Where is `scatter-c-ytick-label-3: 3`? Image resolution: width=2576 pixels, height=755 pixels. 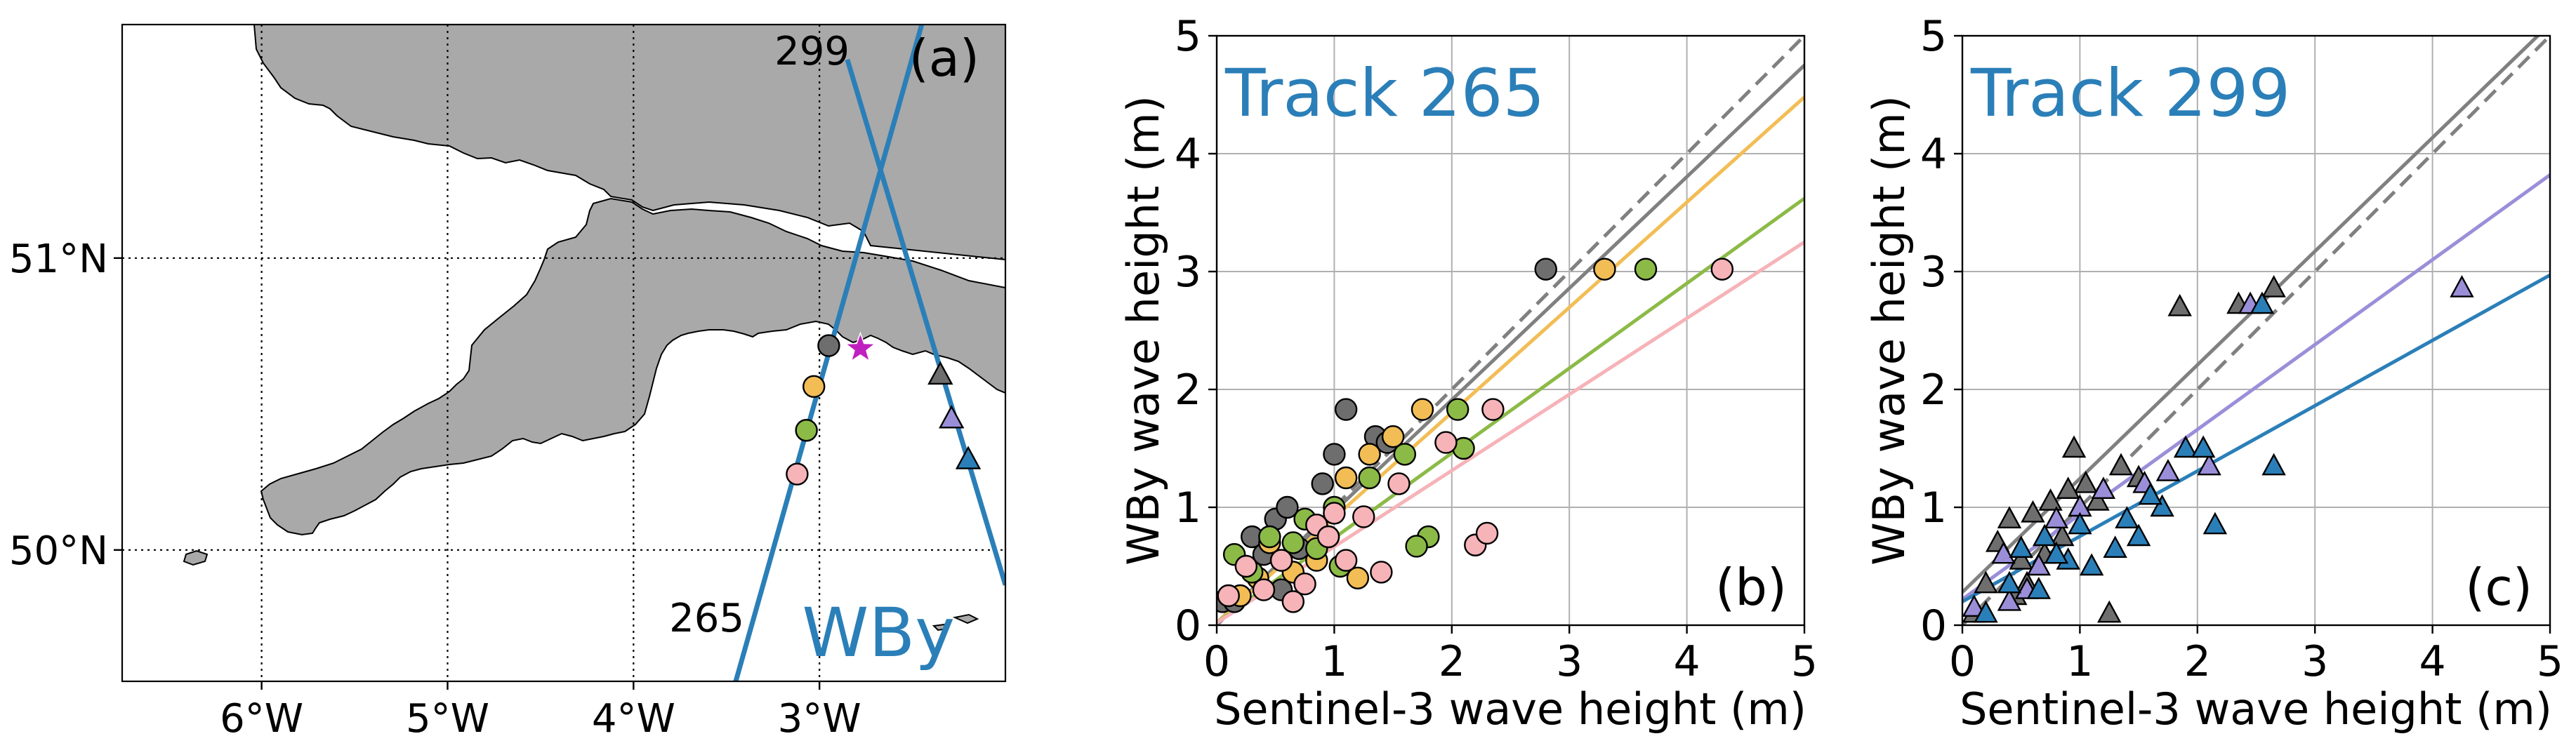
scatter-c-ytick-label-3: 3 is located at coordinates (1933, 272).